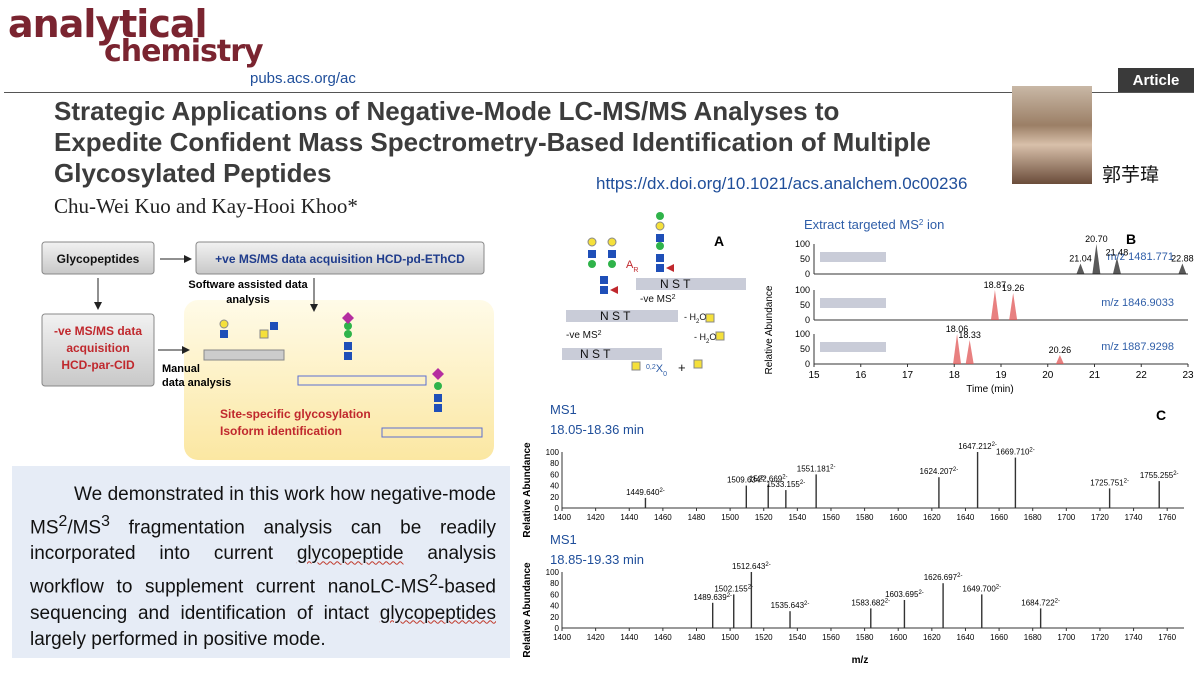  What do you see at coordinates (108, 24) in the screenshot?
I see `journal-logo-line1: analytical` at bounding box center [108, 24].